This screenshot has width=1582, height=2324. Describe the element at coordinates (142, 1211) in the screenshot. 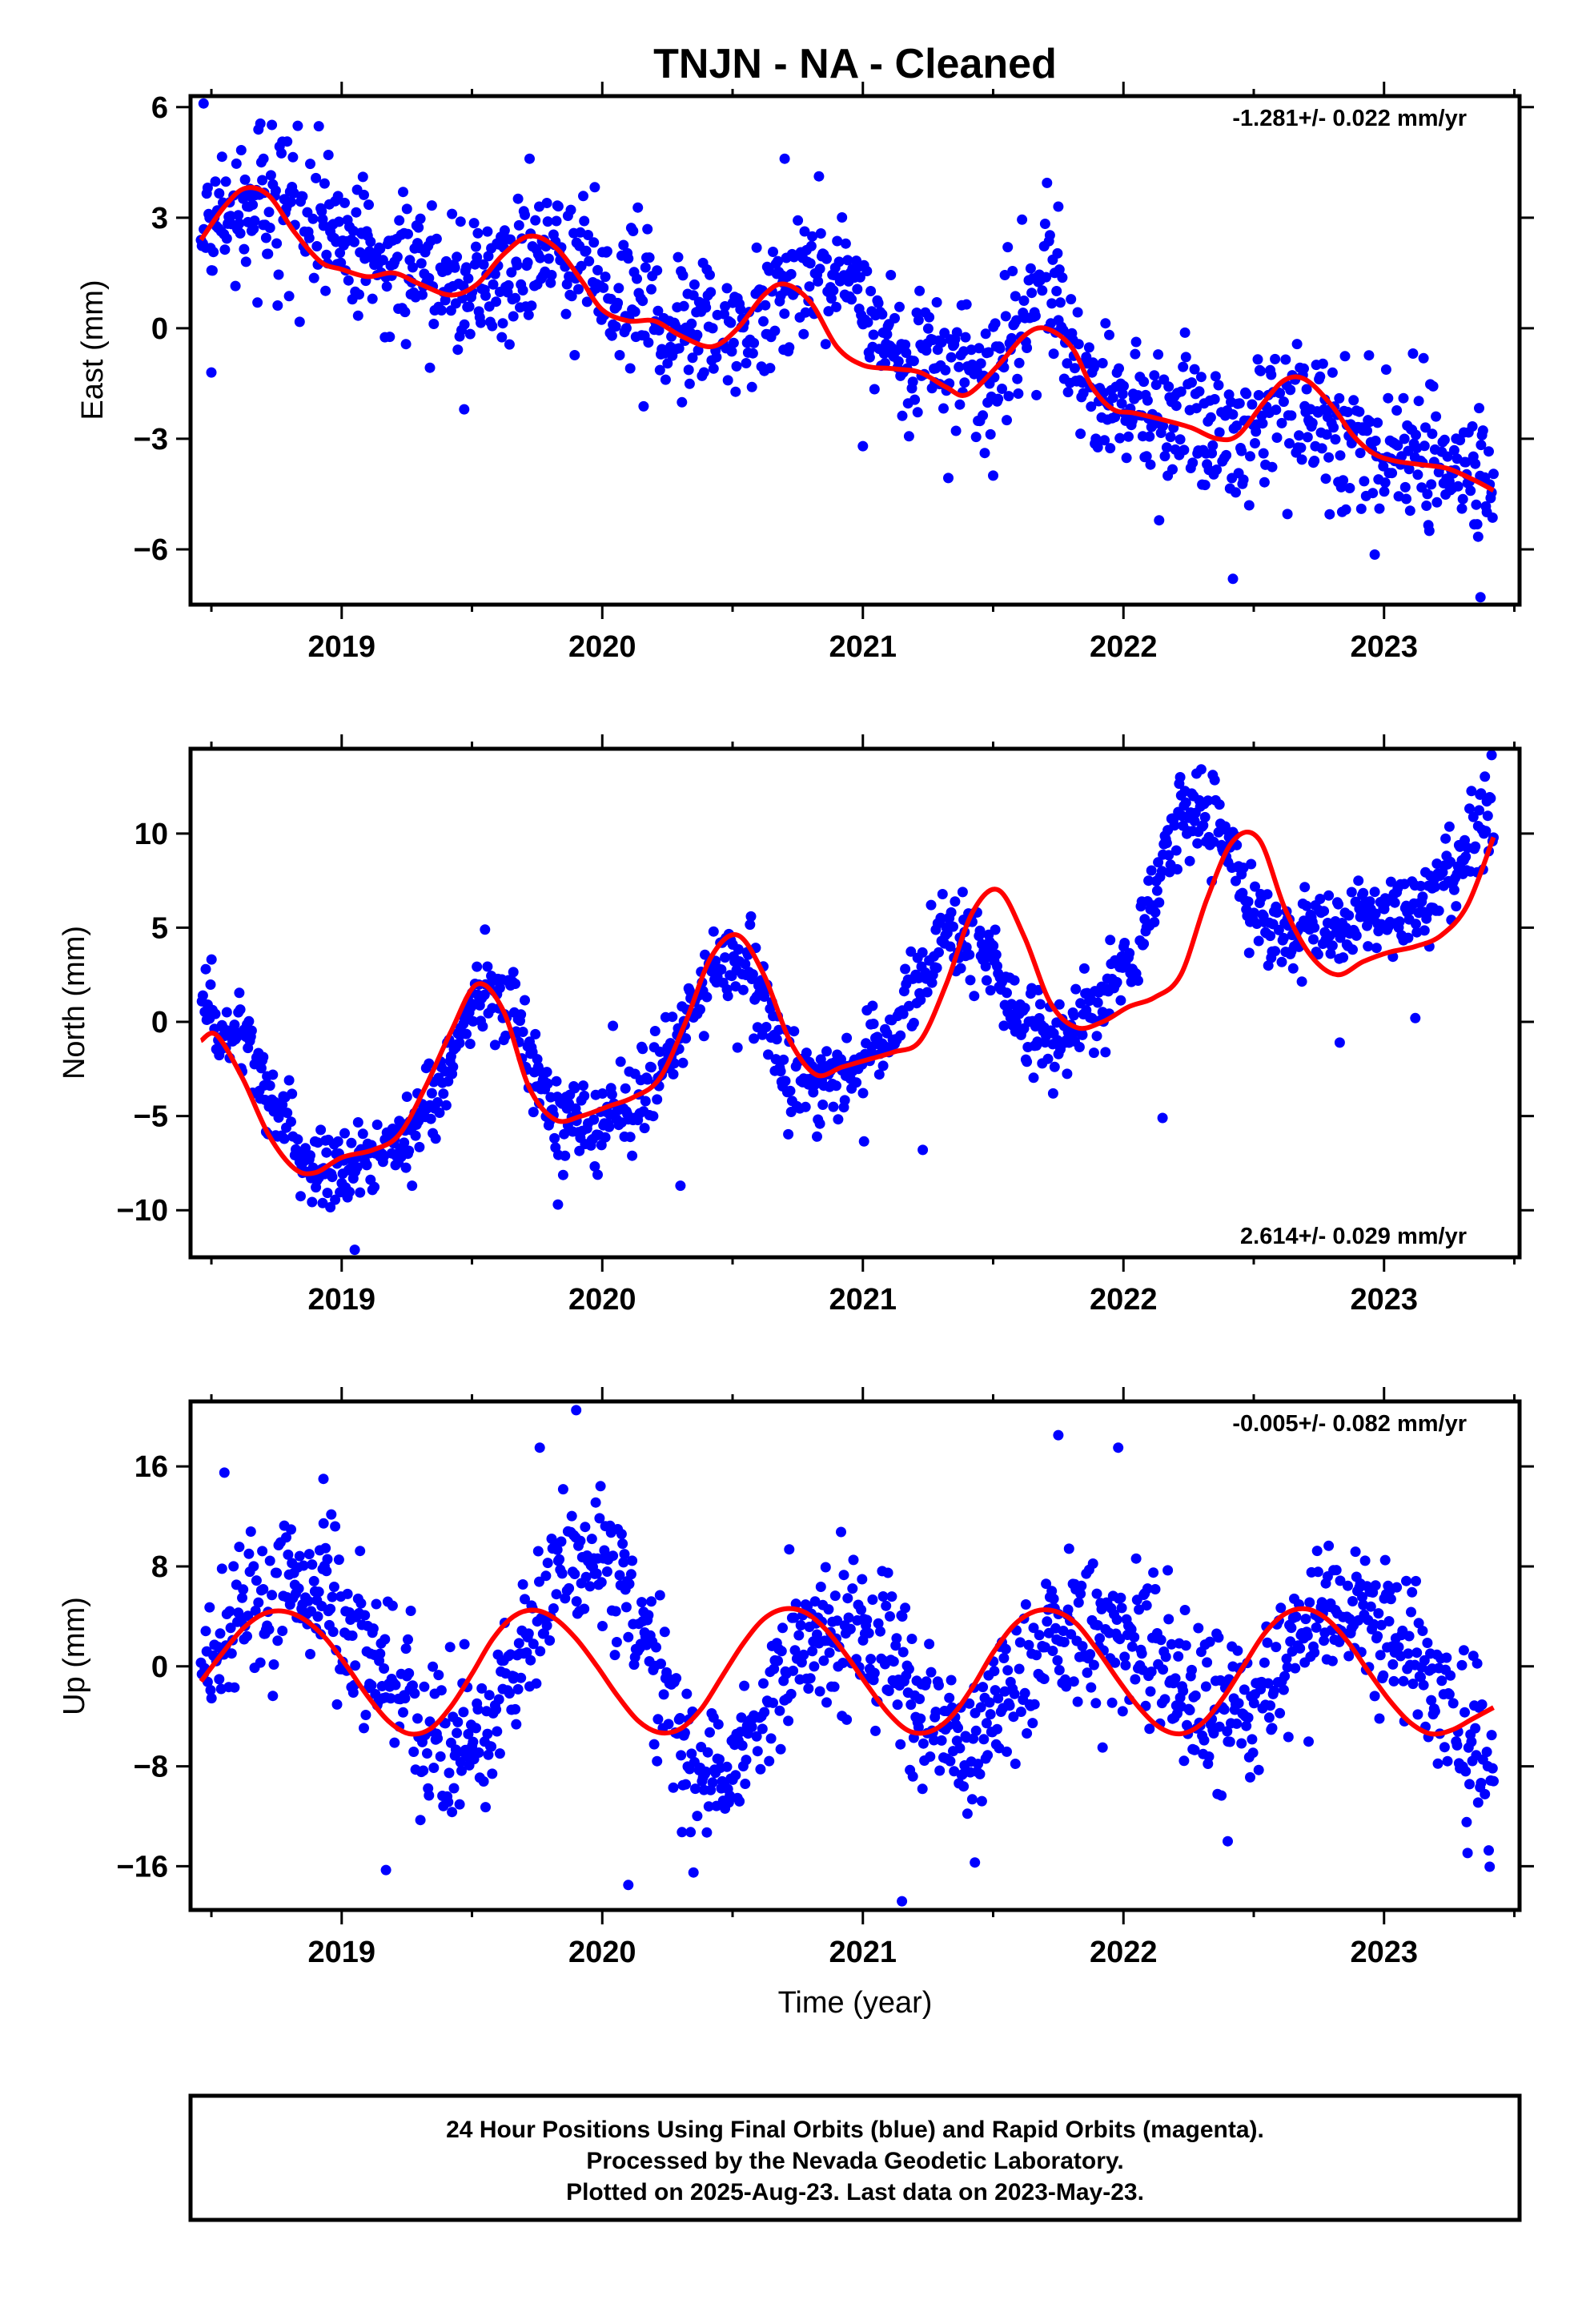

I see `north-ytick-label: −10` at that location.